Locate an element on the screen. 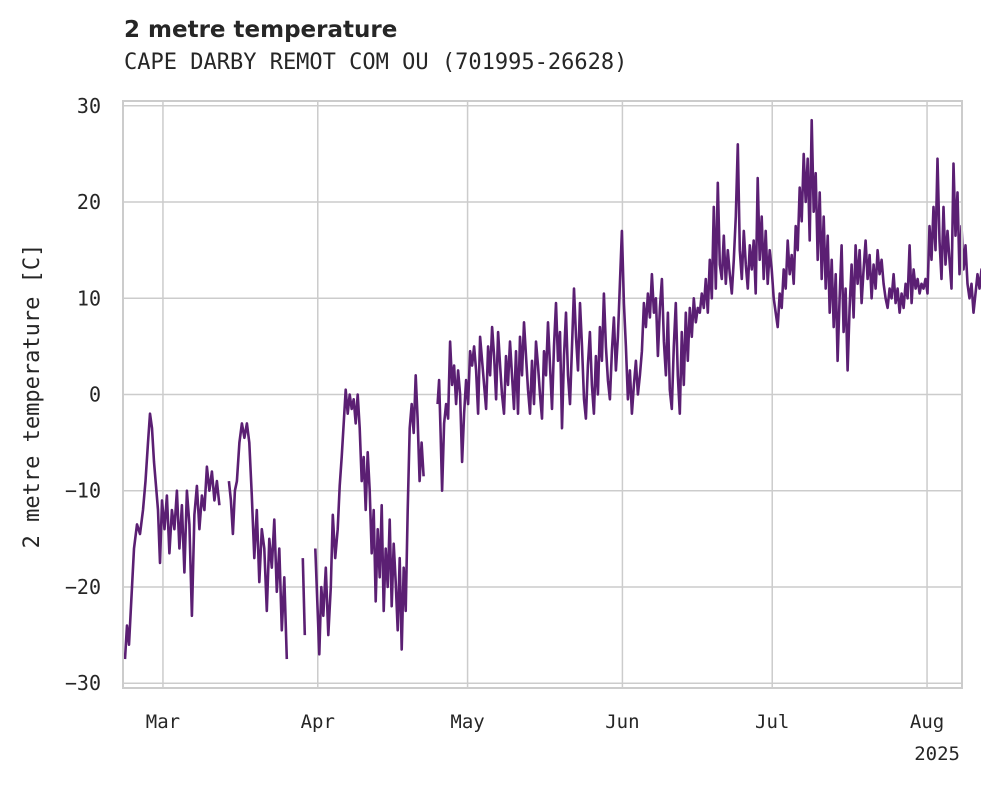 This screenshot has height=785, width=981. x-tick-label: Mar is located at coordinates (163, 722).